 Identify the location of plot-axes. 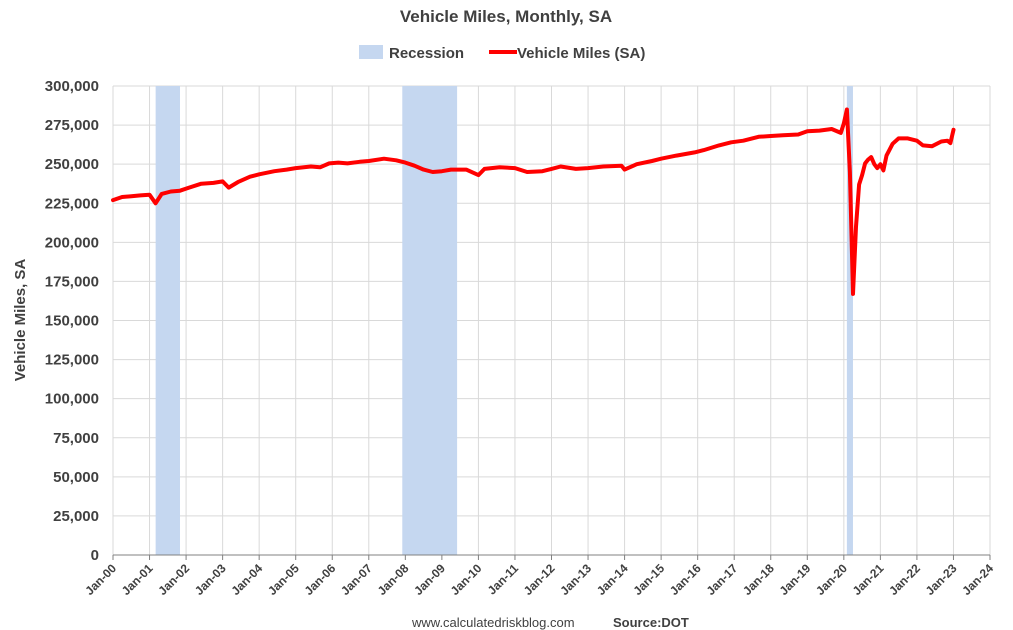
(551, 557).